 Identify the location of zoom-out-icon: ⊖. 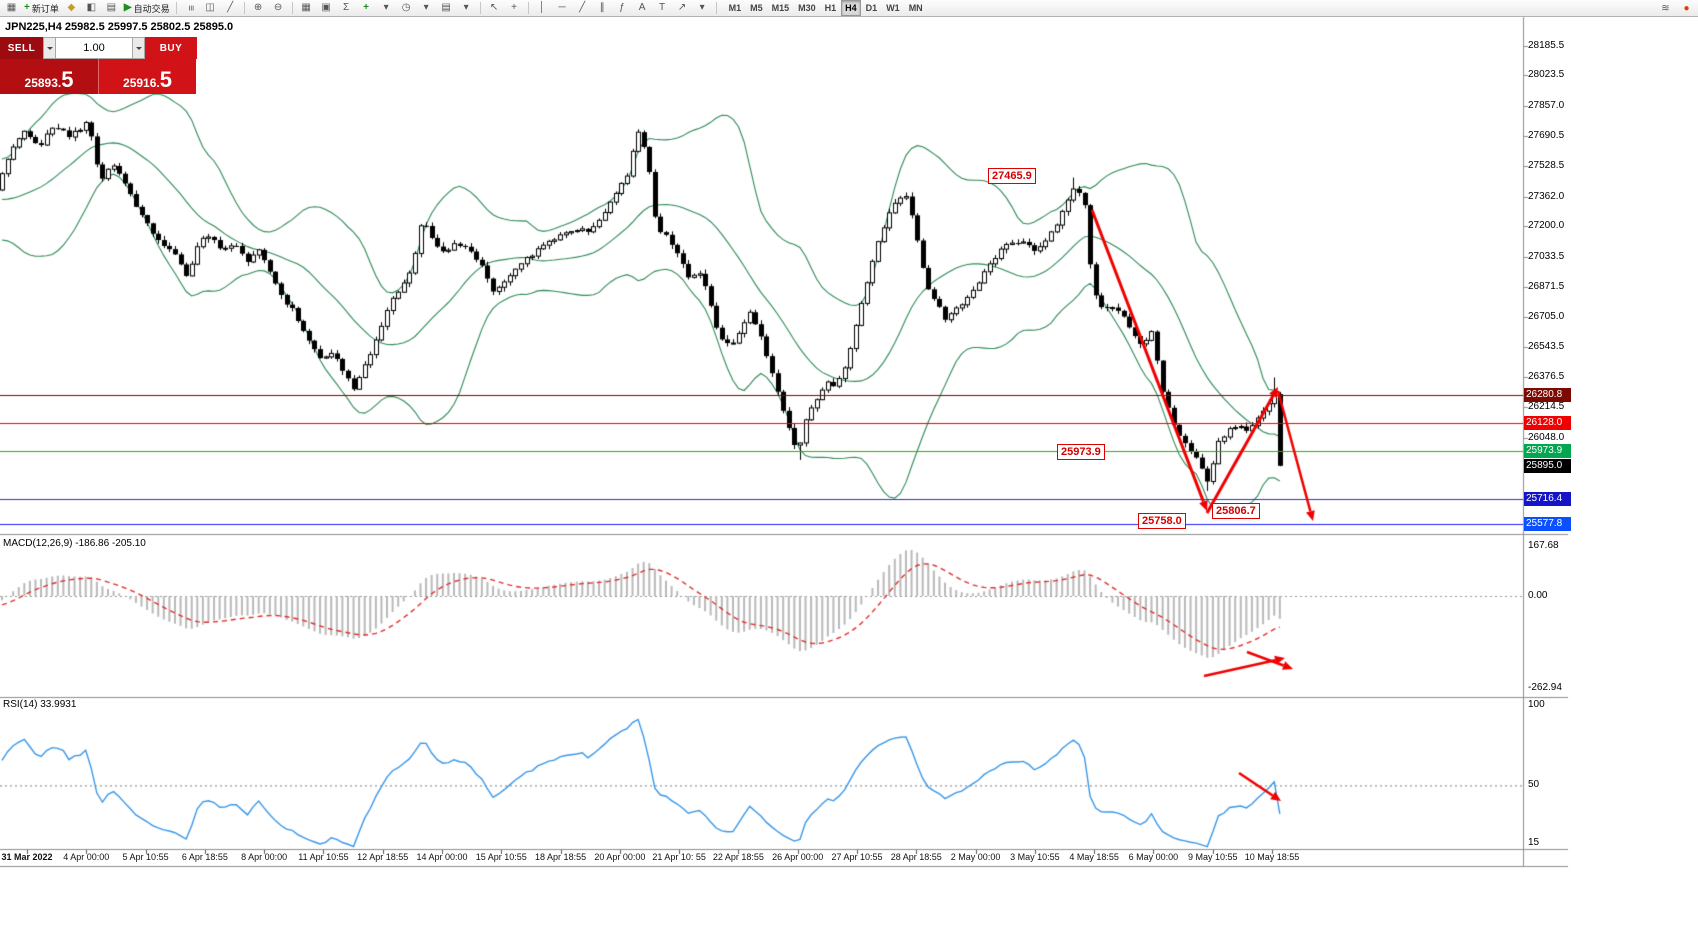
(278, 8).